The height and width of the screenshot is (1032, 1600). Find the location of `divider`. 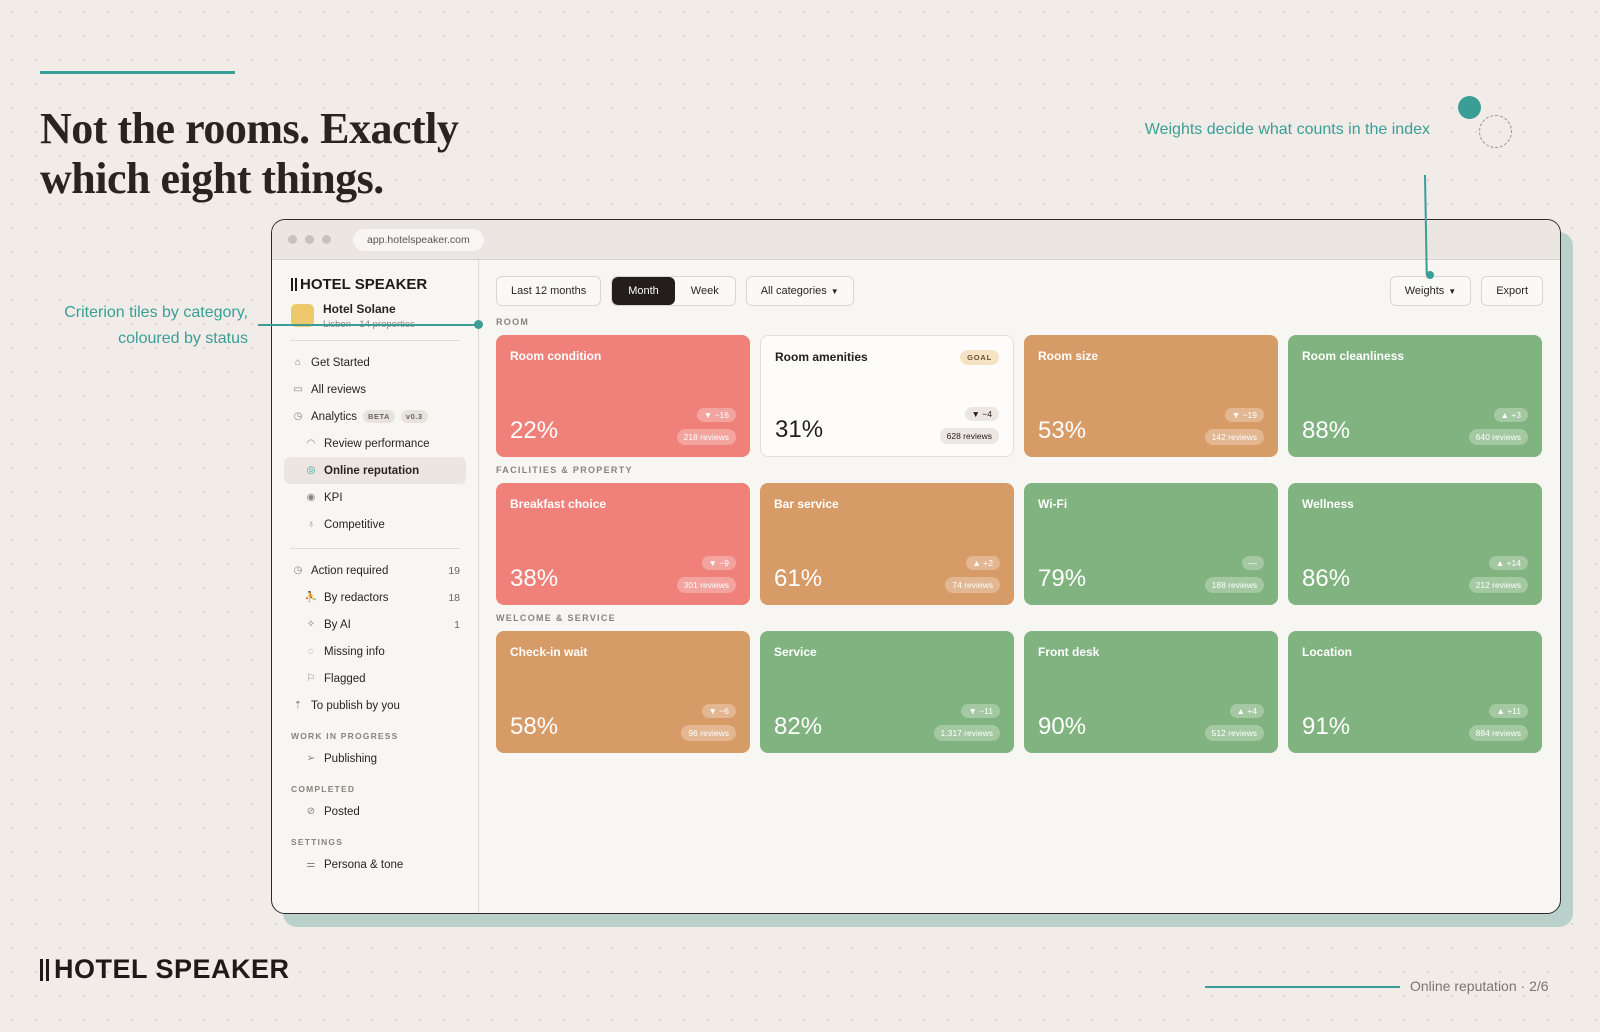

divider is located at coordinates (375, 548).